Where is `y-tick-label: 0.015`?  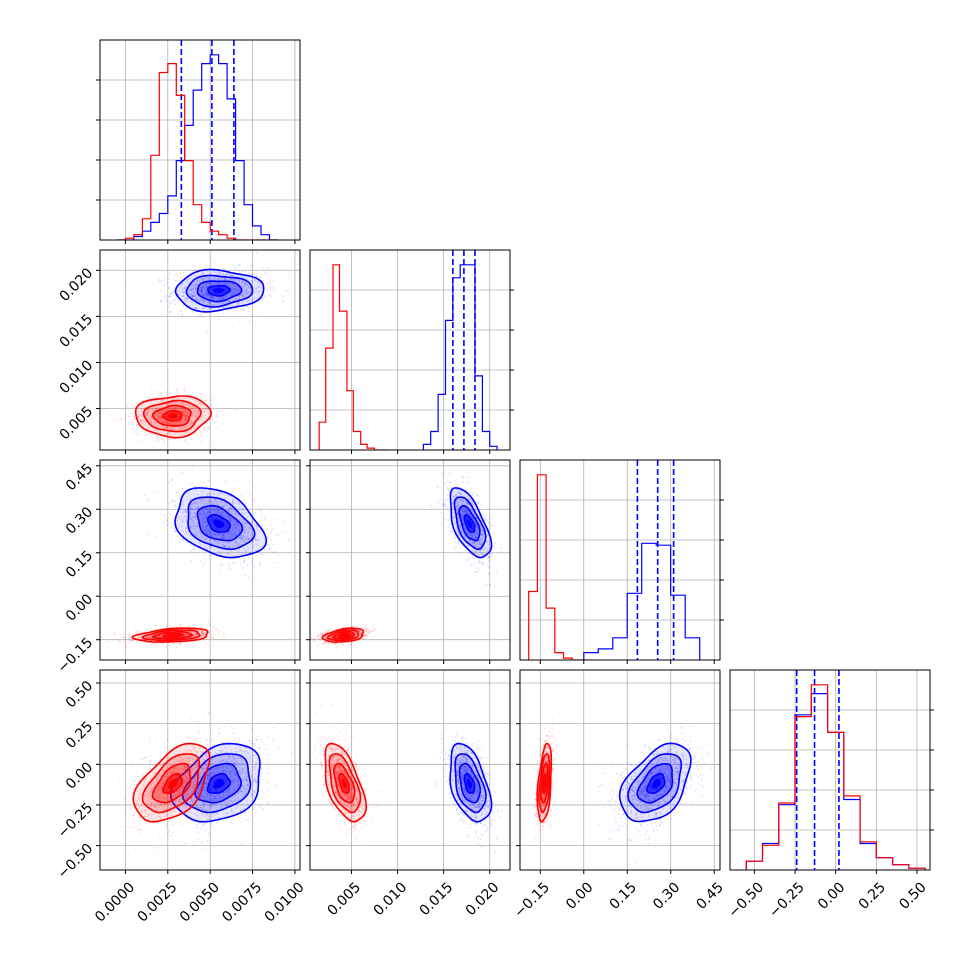 y-tick-label: 0.015 is located at coordinates (77, 331).